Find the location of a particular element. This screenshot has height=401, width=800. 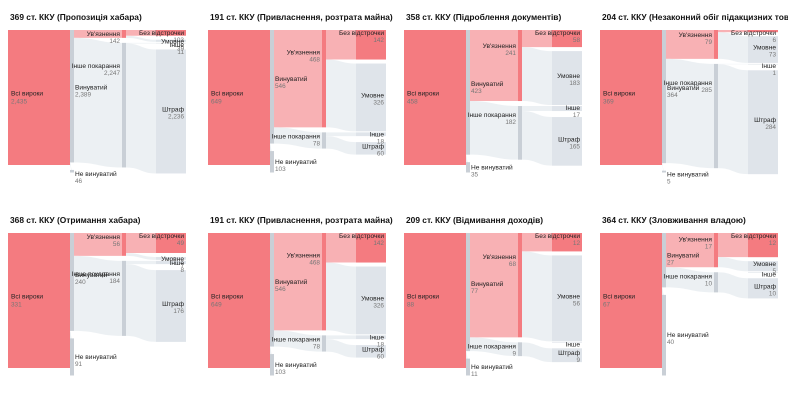

misc-value: 18 is located at coordinates (381, 141).